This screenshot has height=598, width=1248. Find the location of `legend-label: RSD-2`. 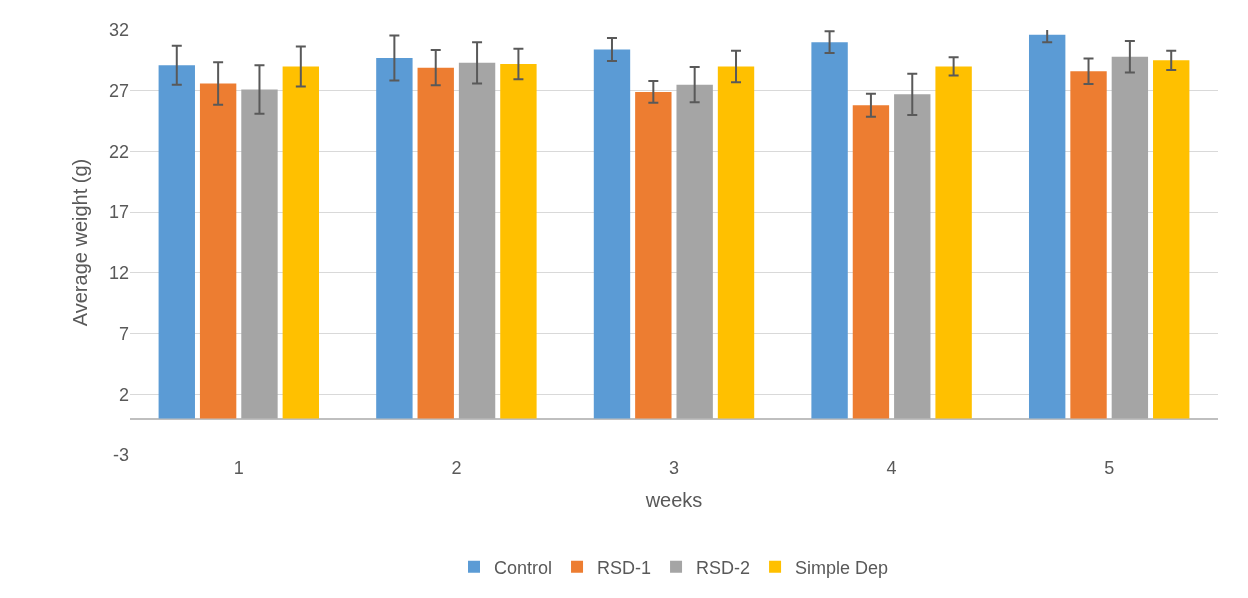

legend-label: RSD-2 is located at coordinates (723, 567).